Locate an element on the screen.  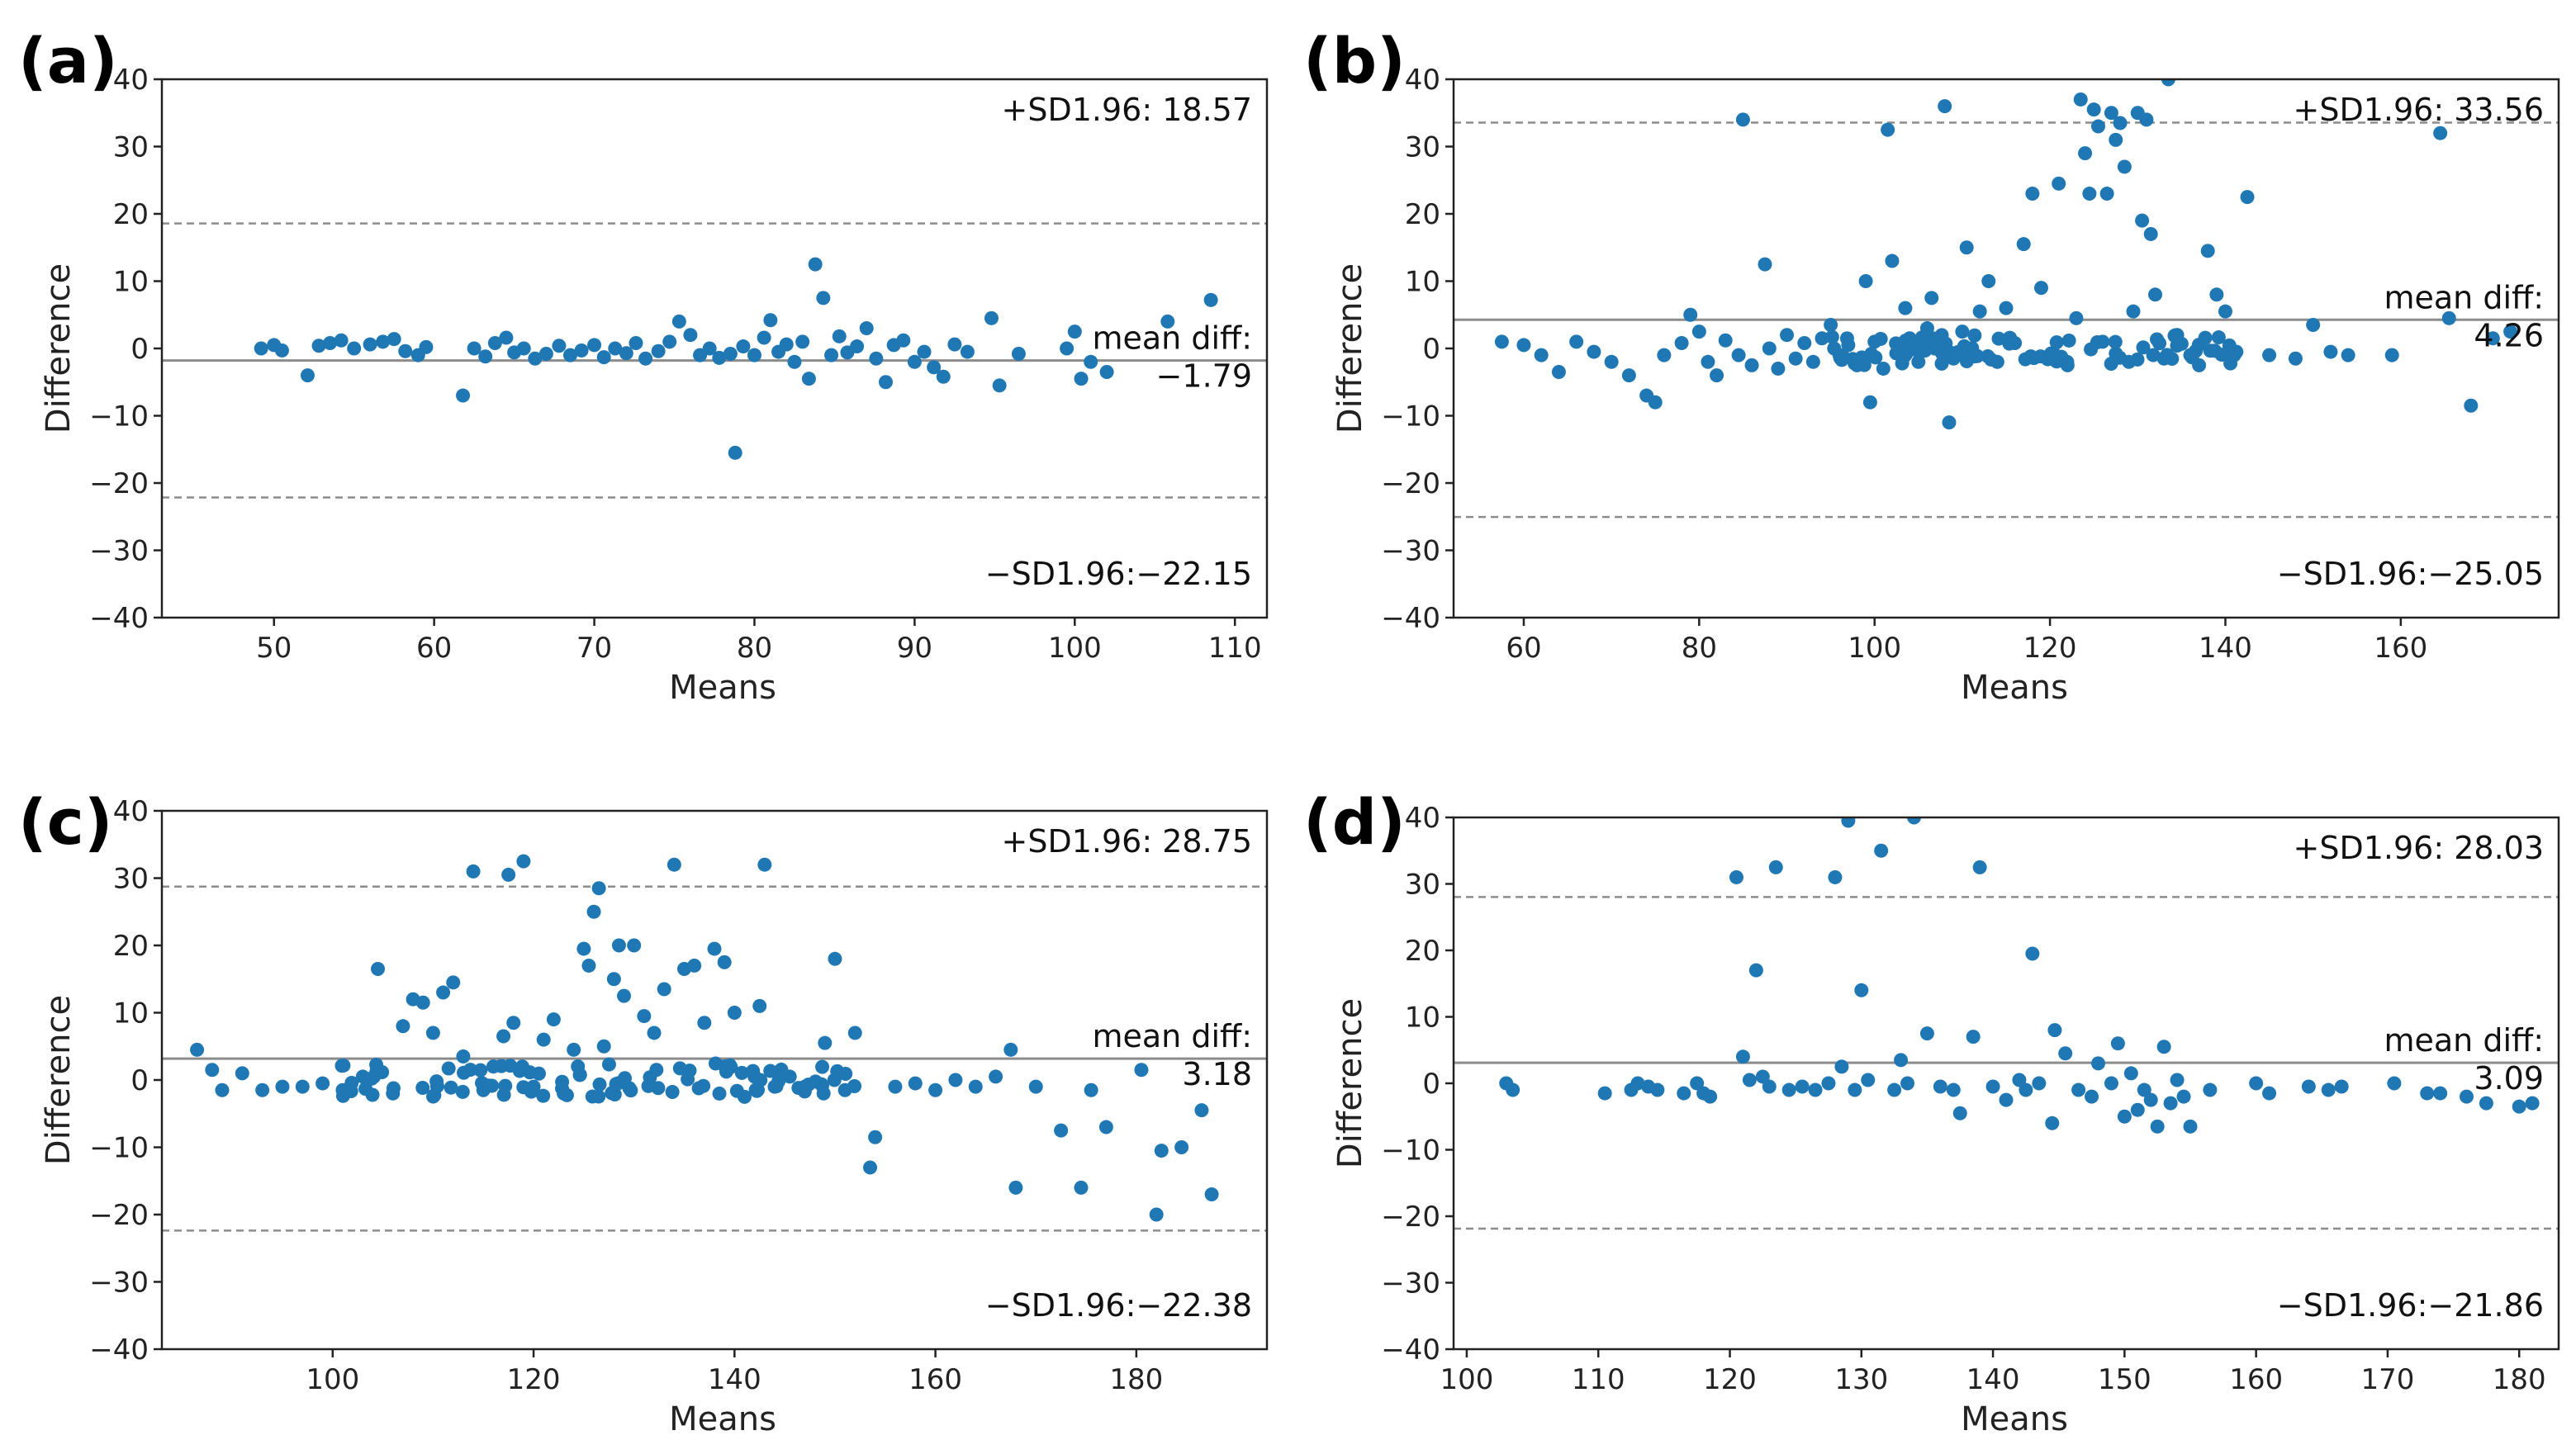
x-axis-label: Means is located at coordinates (2014, 1419).